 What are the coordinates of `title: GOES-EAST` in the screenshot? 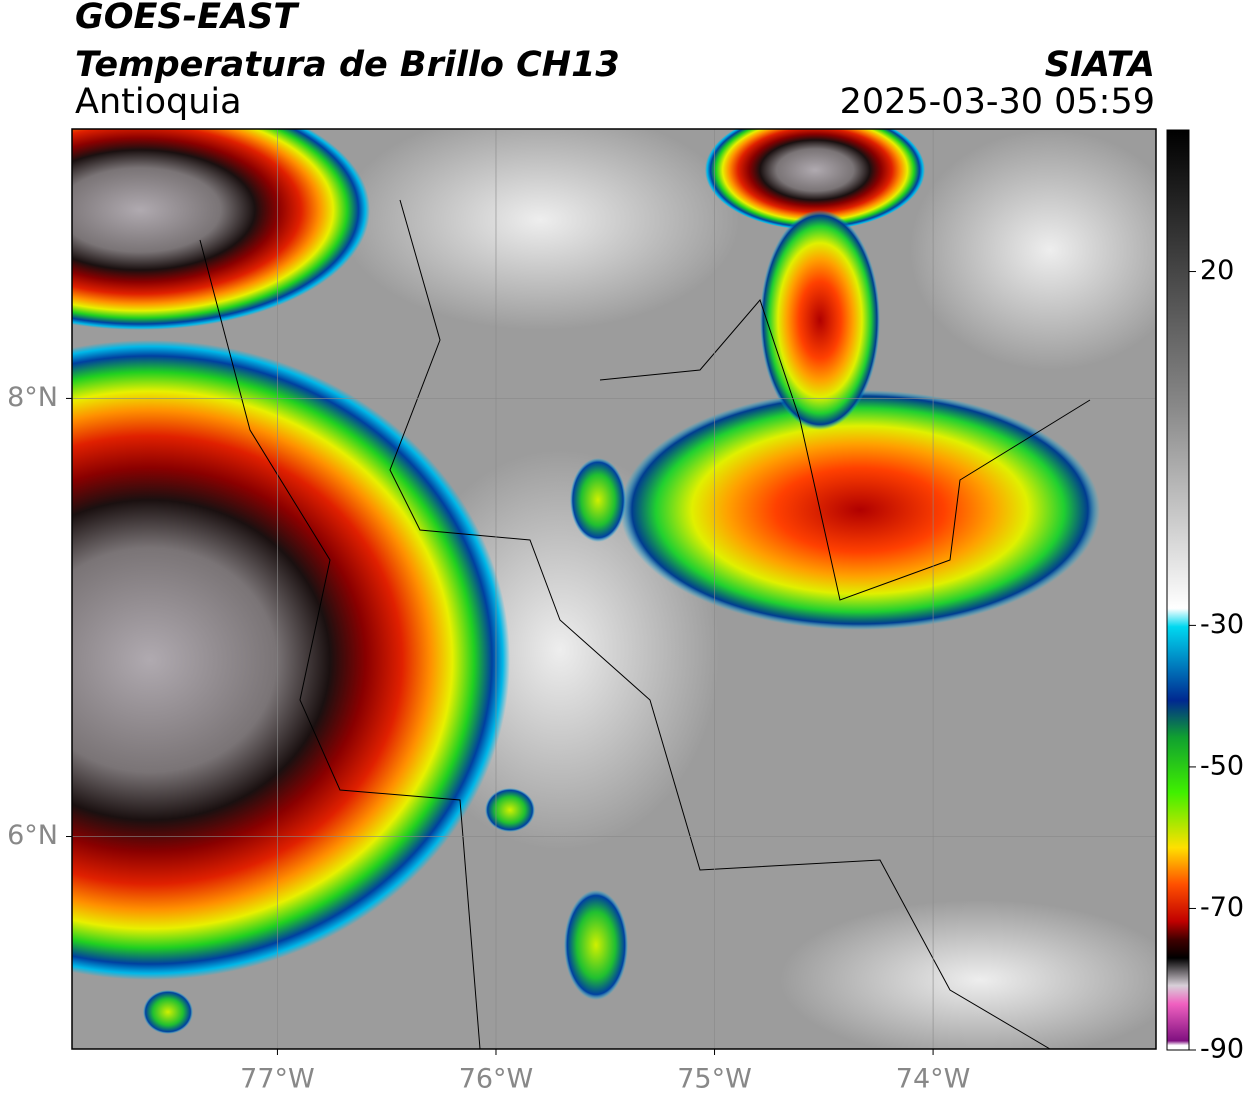 It's located at (187, 18).